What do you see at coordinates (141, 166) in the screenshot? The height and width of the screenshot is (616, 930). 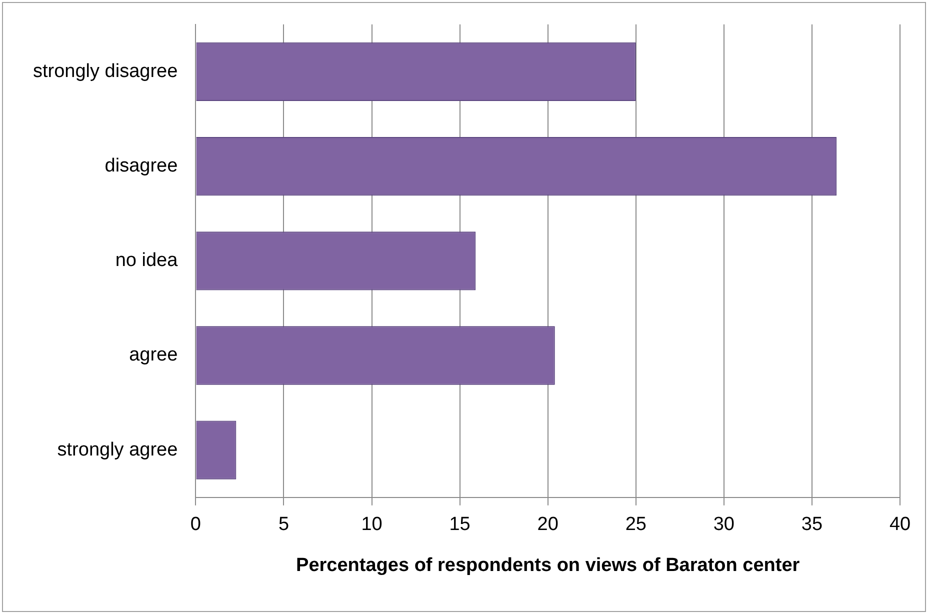 I see `y-tick-label: disagree` at bounding box center [141, 166].